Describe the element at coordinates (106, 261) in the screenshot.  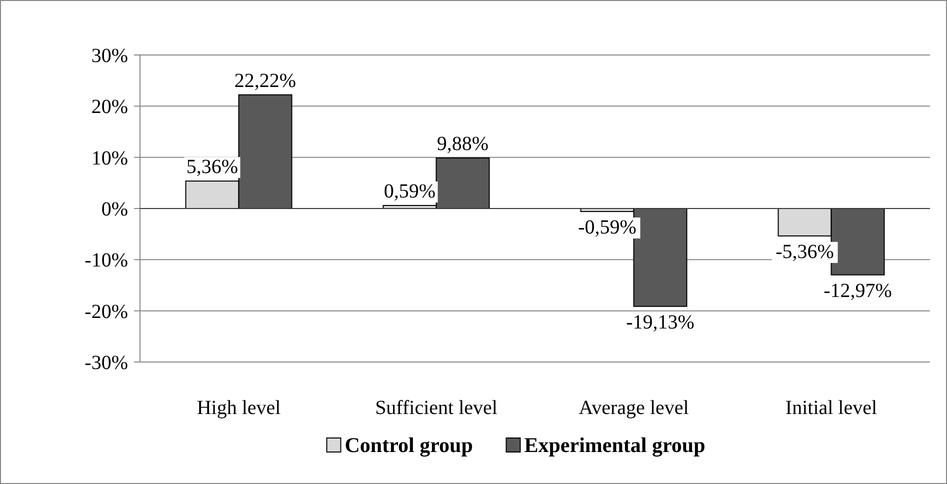
I see `y-tick-label: -10%` at that location.